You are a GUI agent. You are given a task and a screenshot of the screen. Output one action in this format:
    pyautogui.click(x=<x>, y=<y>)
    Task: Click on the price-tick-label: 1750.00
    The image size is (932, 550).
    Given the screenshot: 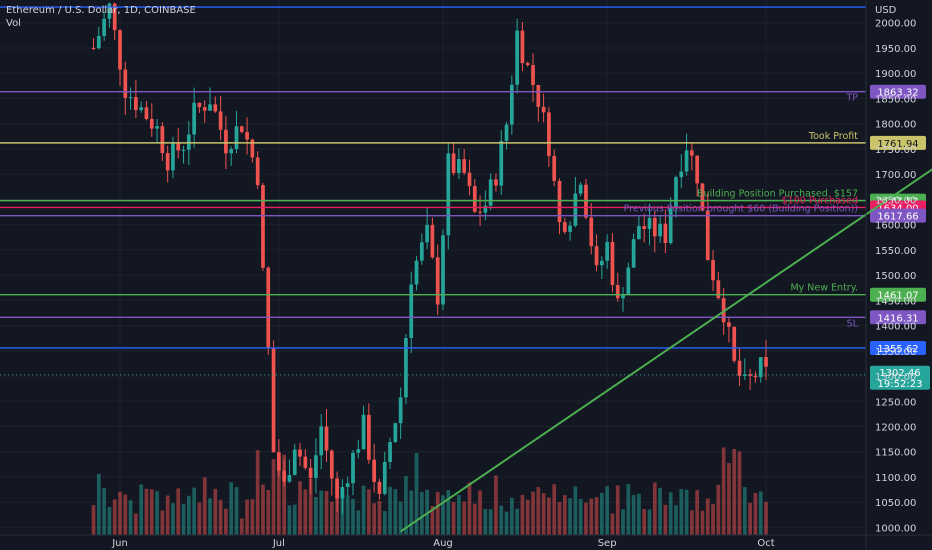 What is the action you would take?
    pyautogui.click(x=895, y=150)
    